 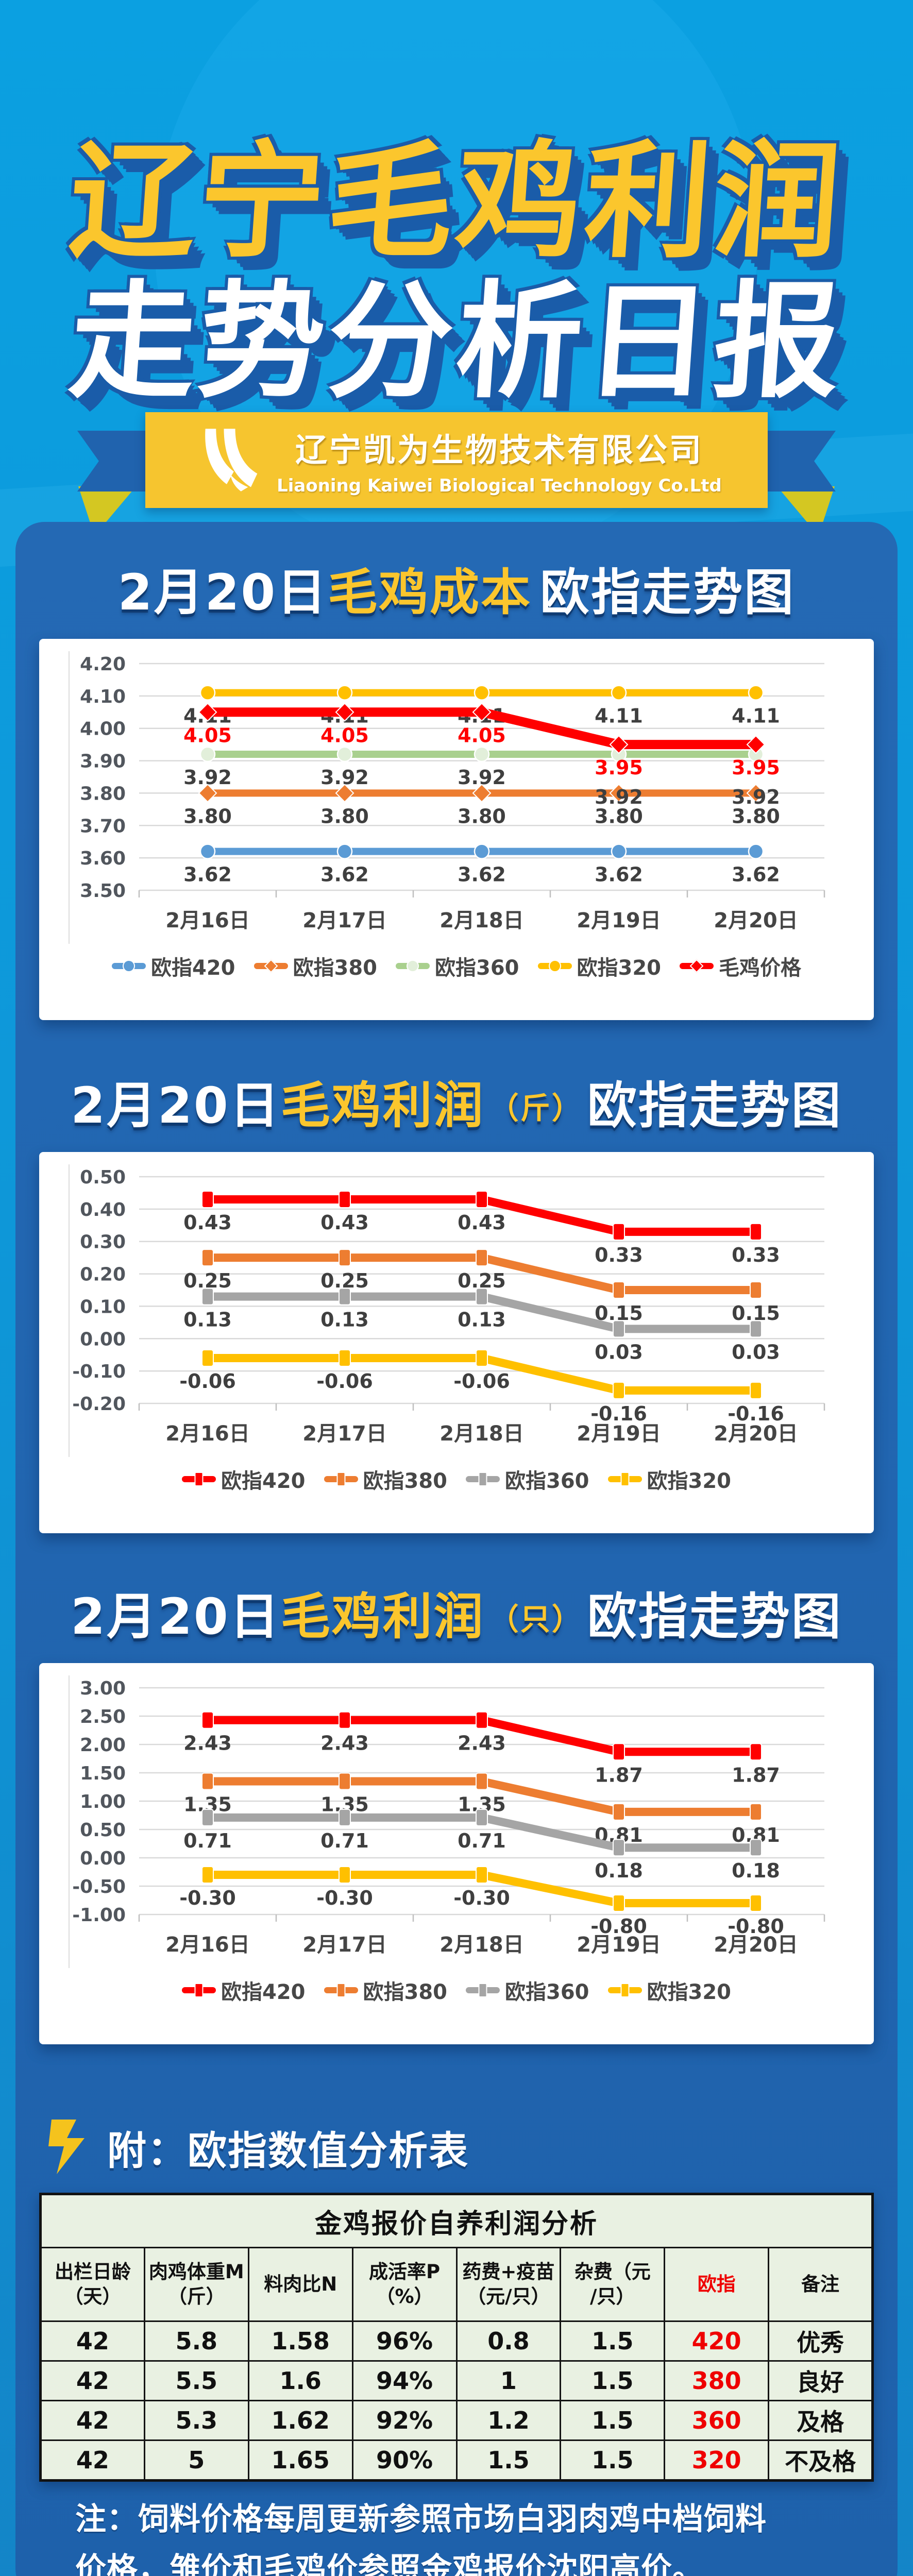 I want to click on table-cell: 360, so click(x=717, y=2420).